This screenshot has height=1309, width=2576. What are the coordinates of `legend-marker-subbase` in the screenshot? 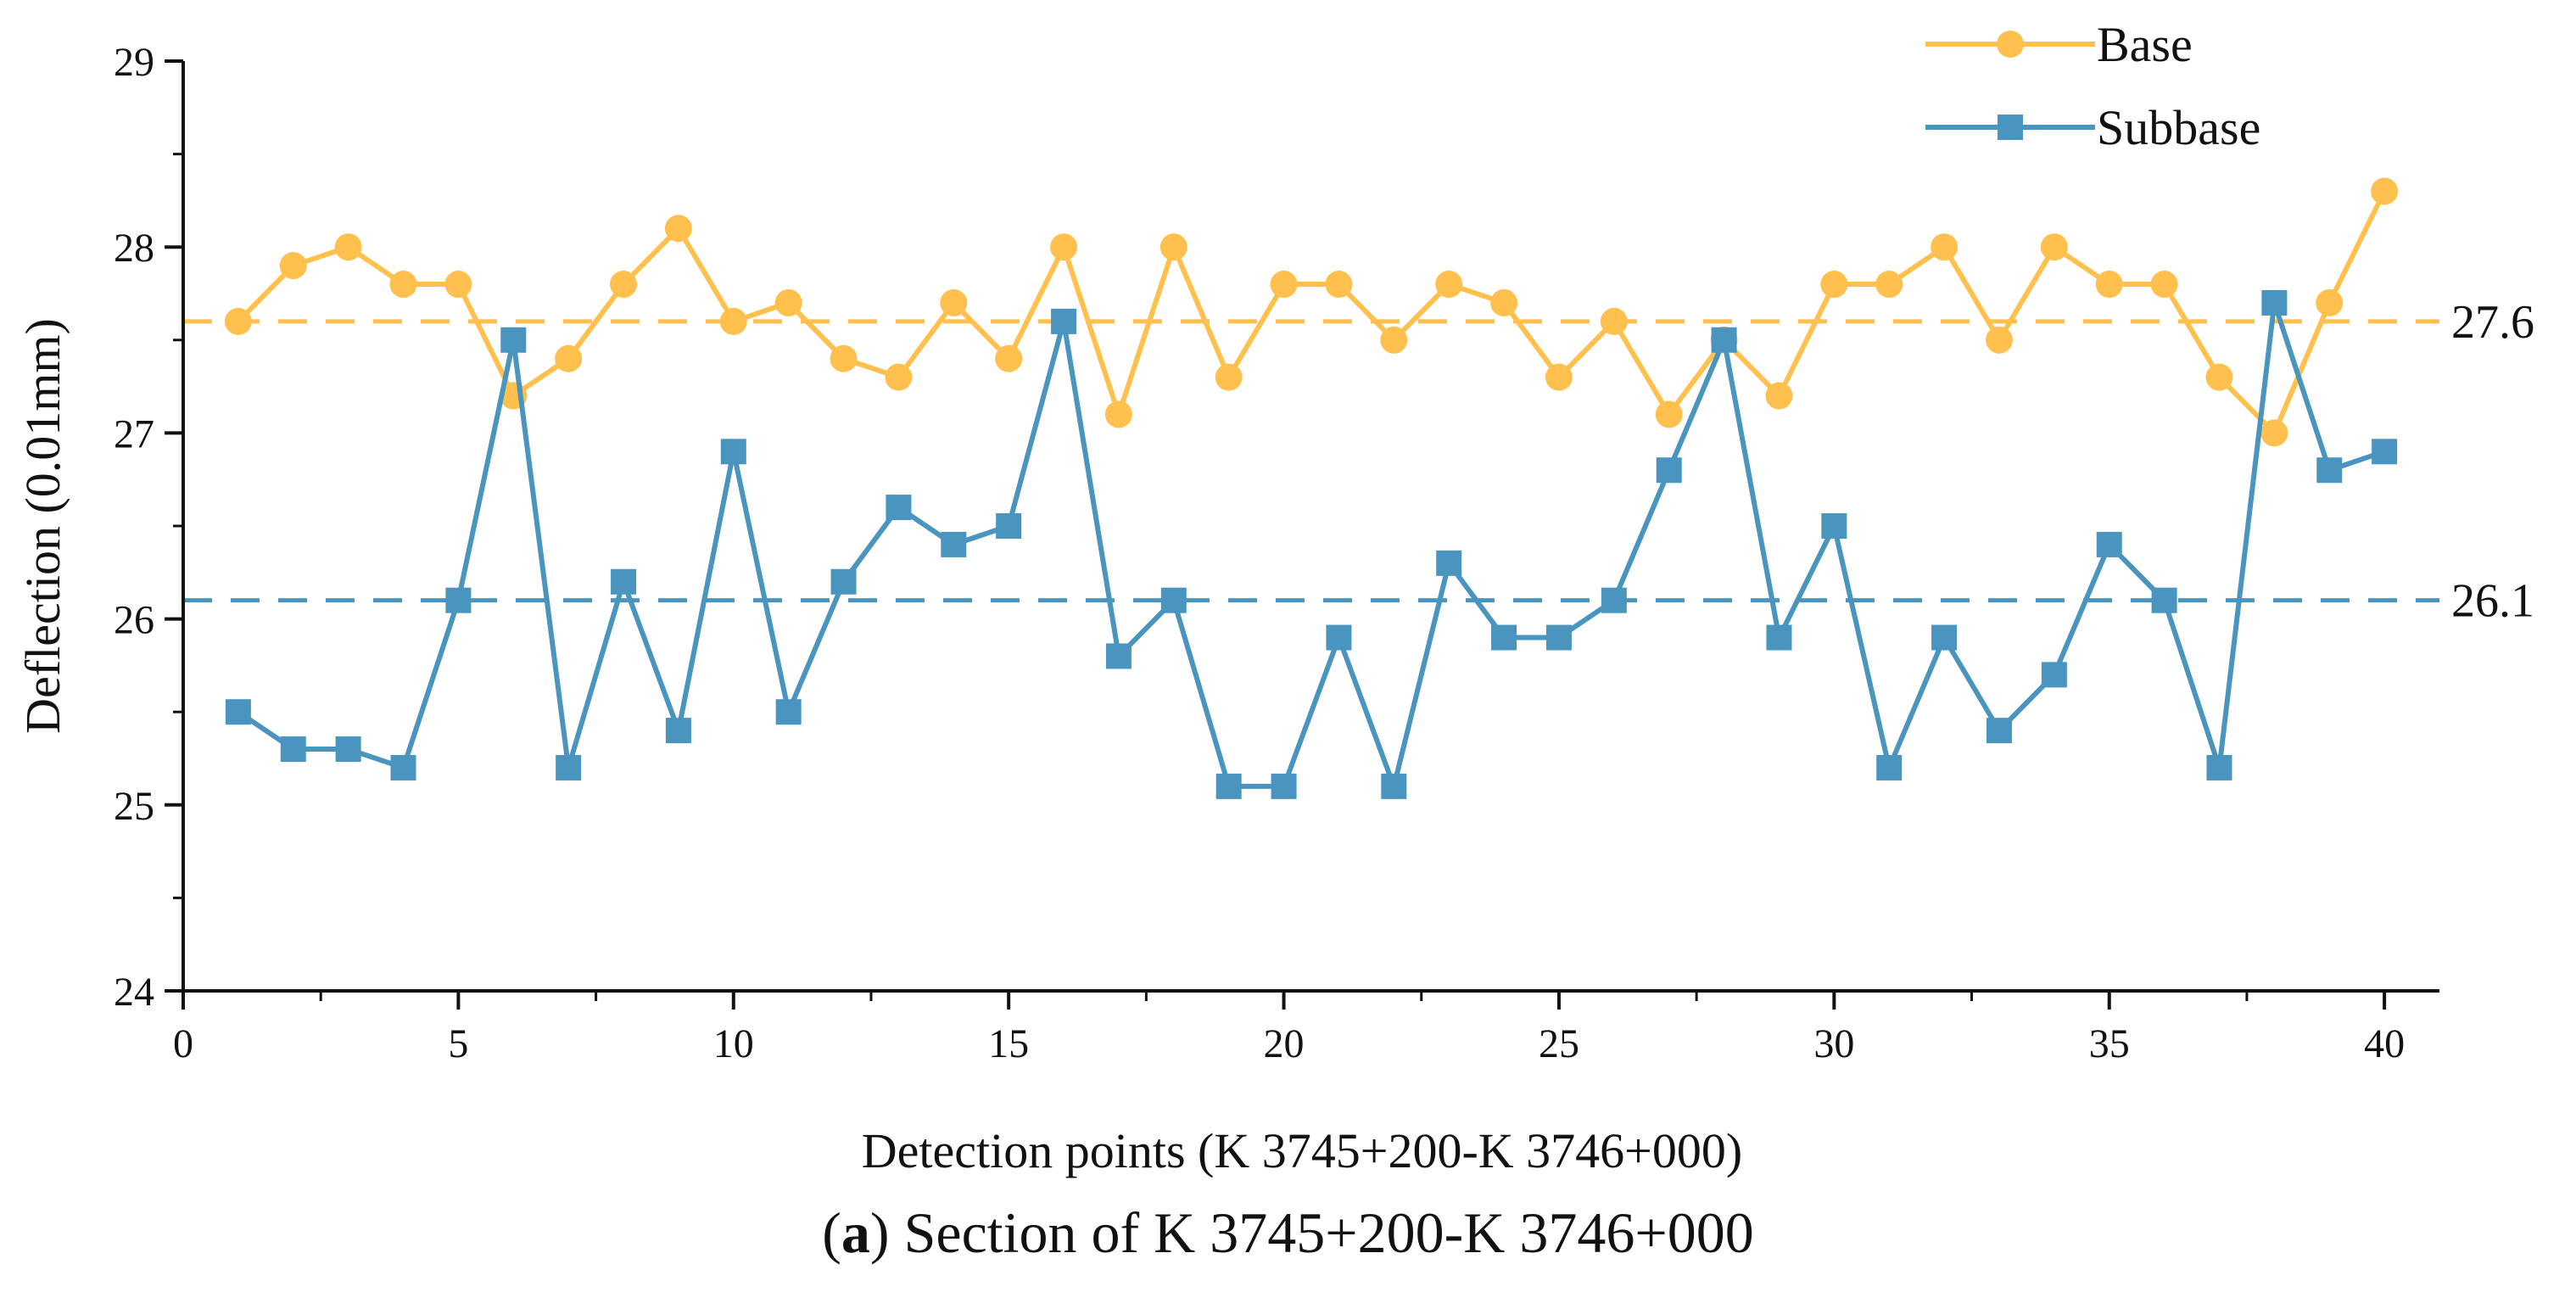 It's located at (2010, 127).